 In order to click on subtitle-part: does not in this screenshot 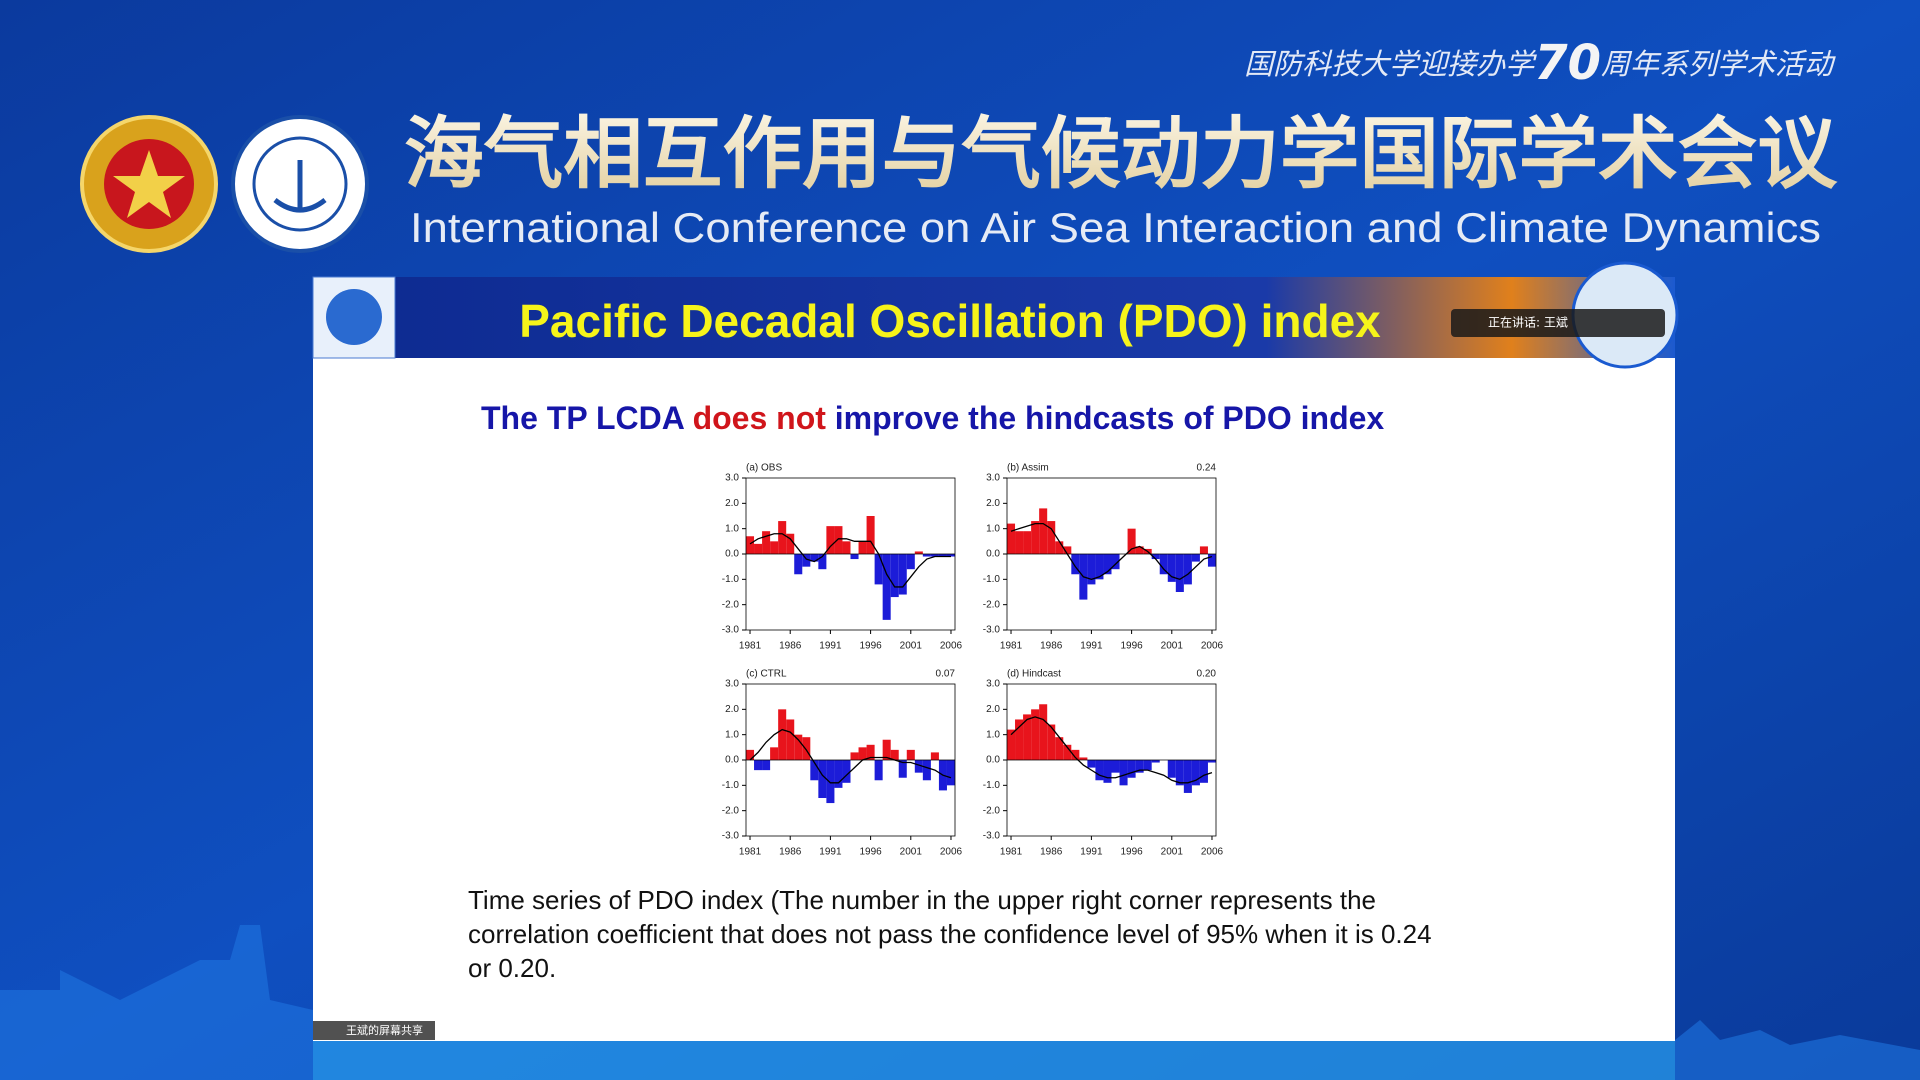, I will do `click(760, 418)`.